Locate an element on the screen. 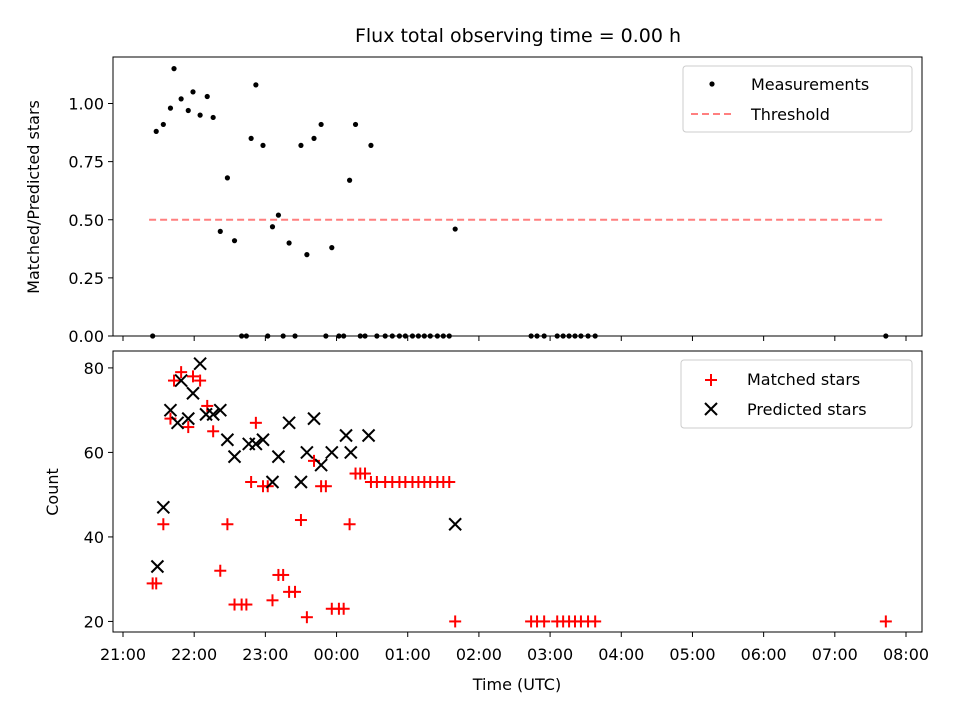  legend-measurements-label: Measurements is located at coordinates (810, 84).